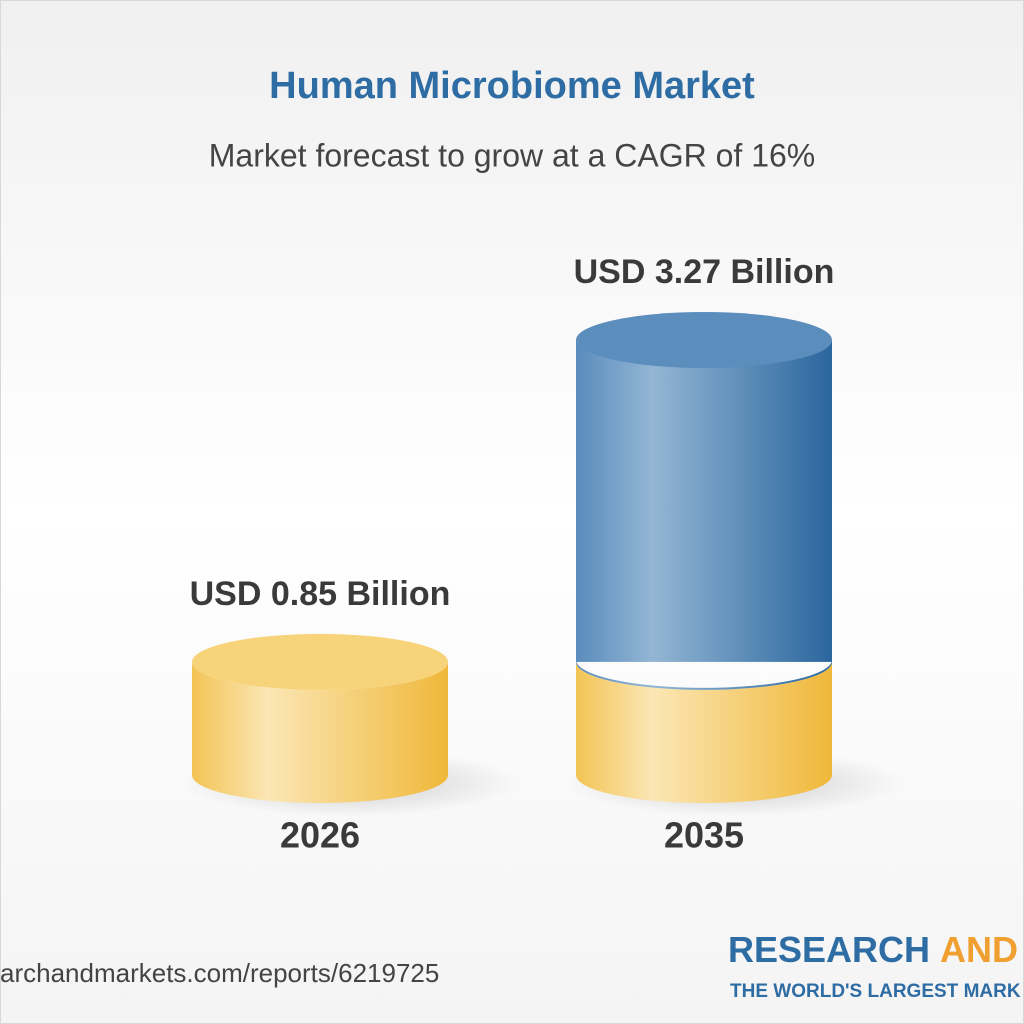  I want to click on chart-subtitle: Market forecast to grow at a CAGR of 16%, so click(512, 155).